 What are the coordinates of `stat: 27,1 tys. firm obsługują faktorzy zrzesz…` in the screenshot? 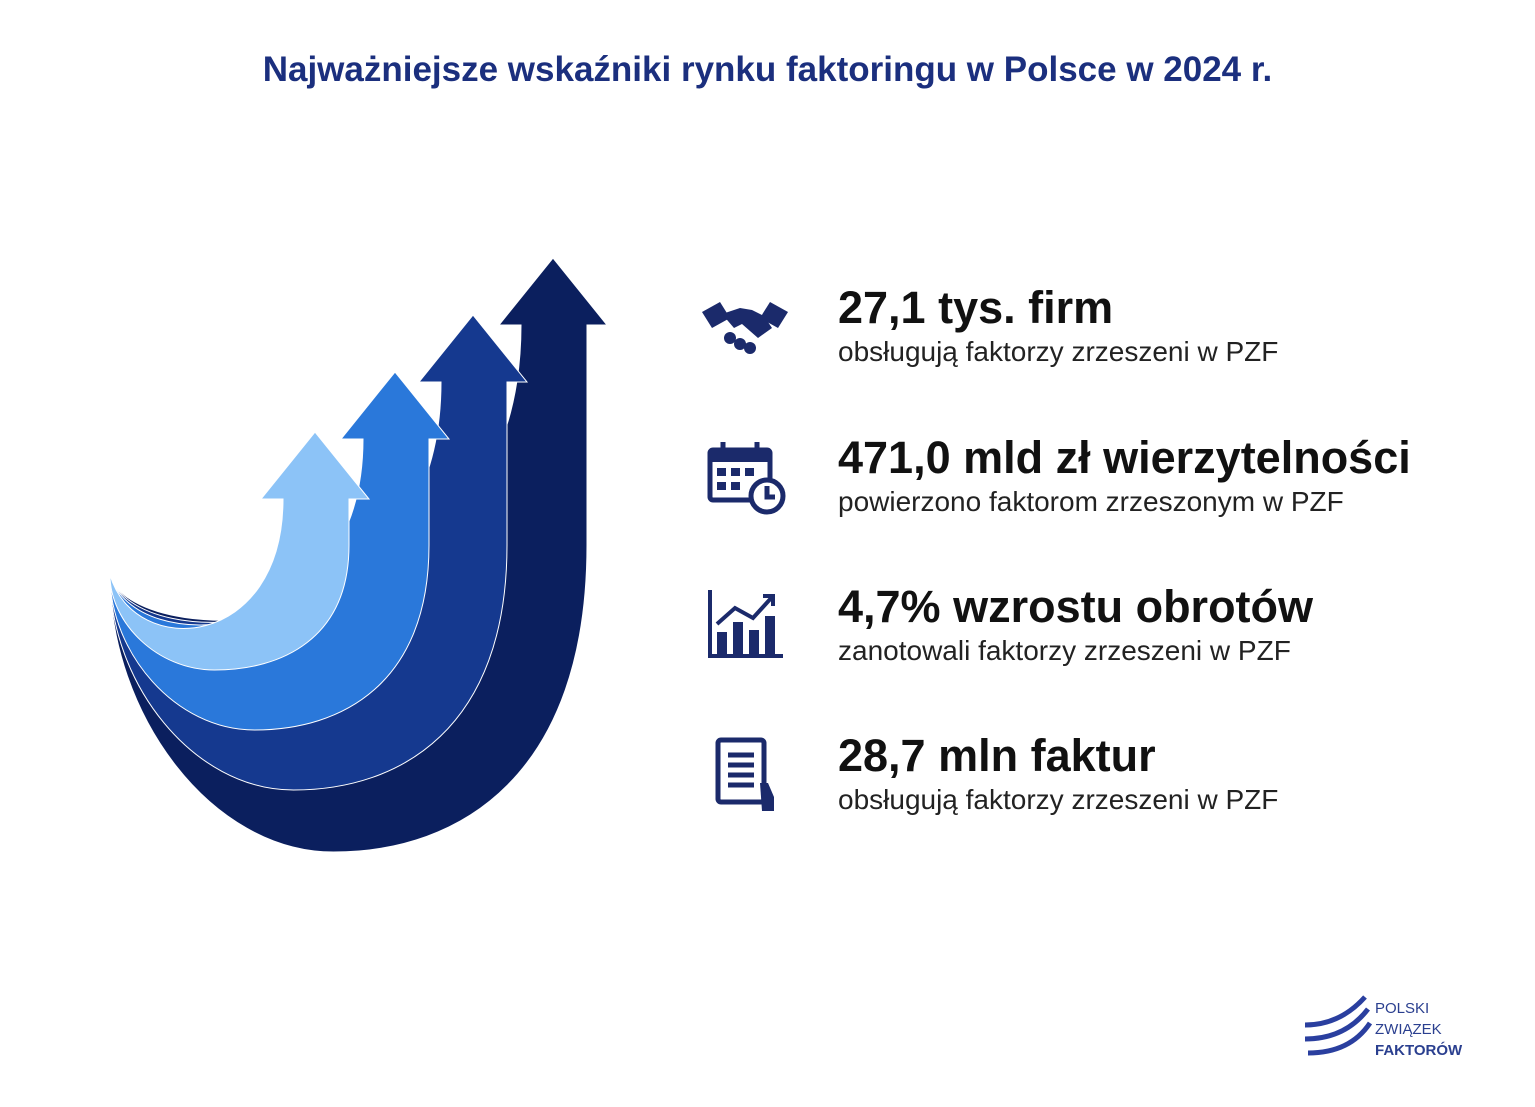 It's located at (1058, 326).